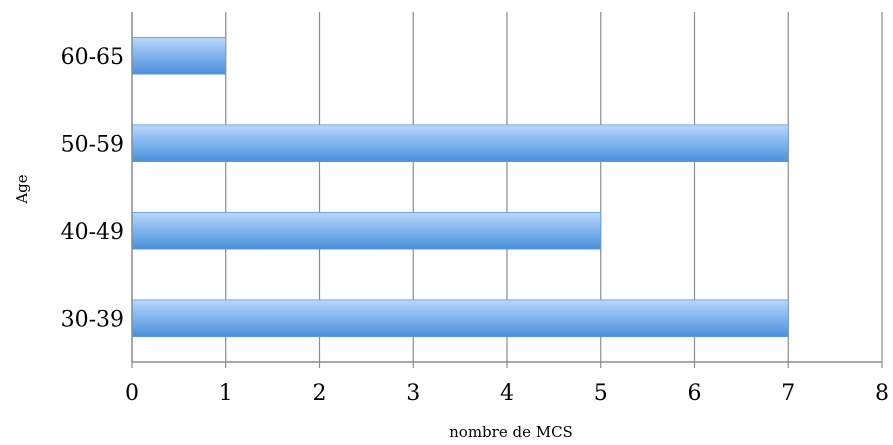  Describe the element at coordinates (92, 57) in the screenshot. I see `y-tick-label: 60-65` at that location.